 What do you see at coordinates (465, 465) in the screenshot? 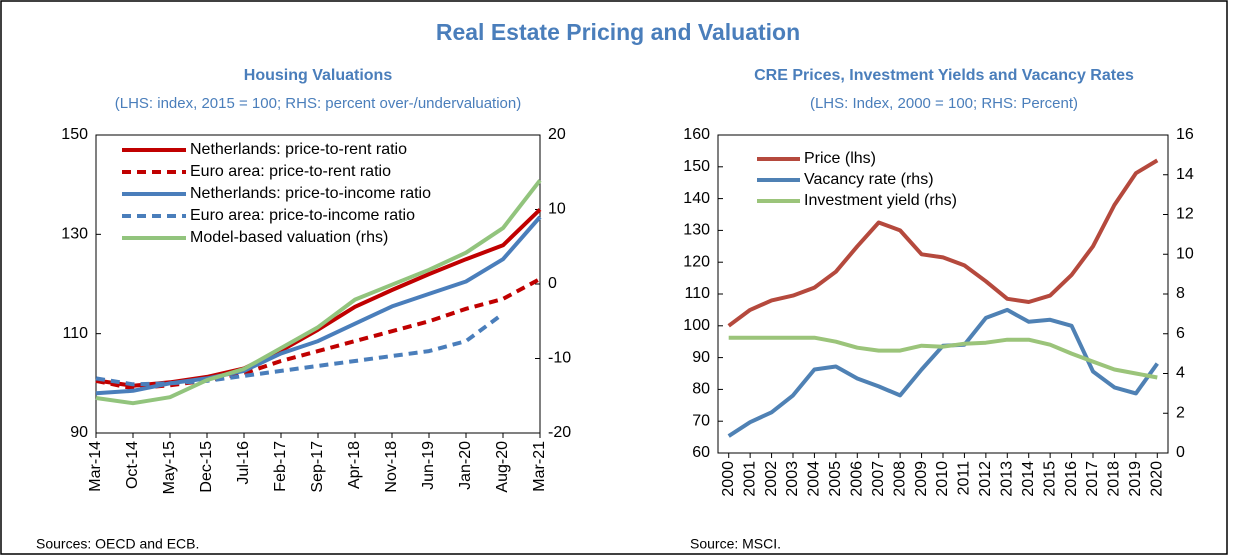
I see `x-tick-label: Jan-20` at bounding box center [465, 465].